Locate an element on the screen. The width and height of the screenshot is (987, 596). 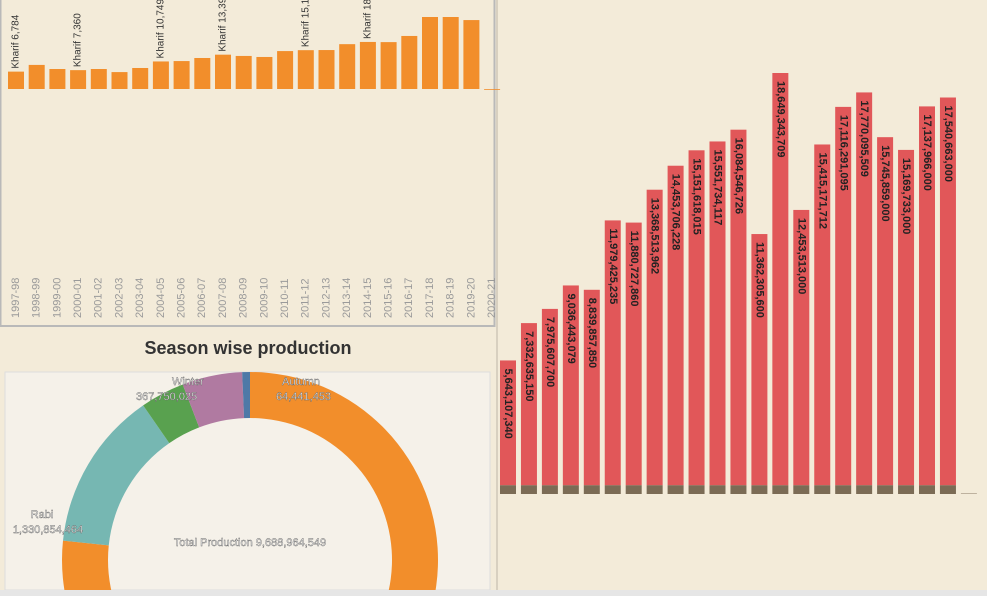
donut-chart is located at coordinates (250, 481).